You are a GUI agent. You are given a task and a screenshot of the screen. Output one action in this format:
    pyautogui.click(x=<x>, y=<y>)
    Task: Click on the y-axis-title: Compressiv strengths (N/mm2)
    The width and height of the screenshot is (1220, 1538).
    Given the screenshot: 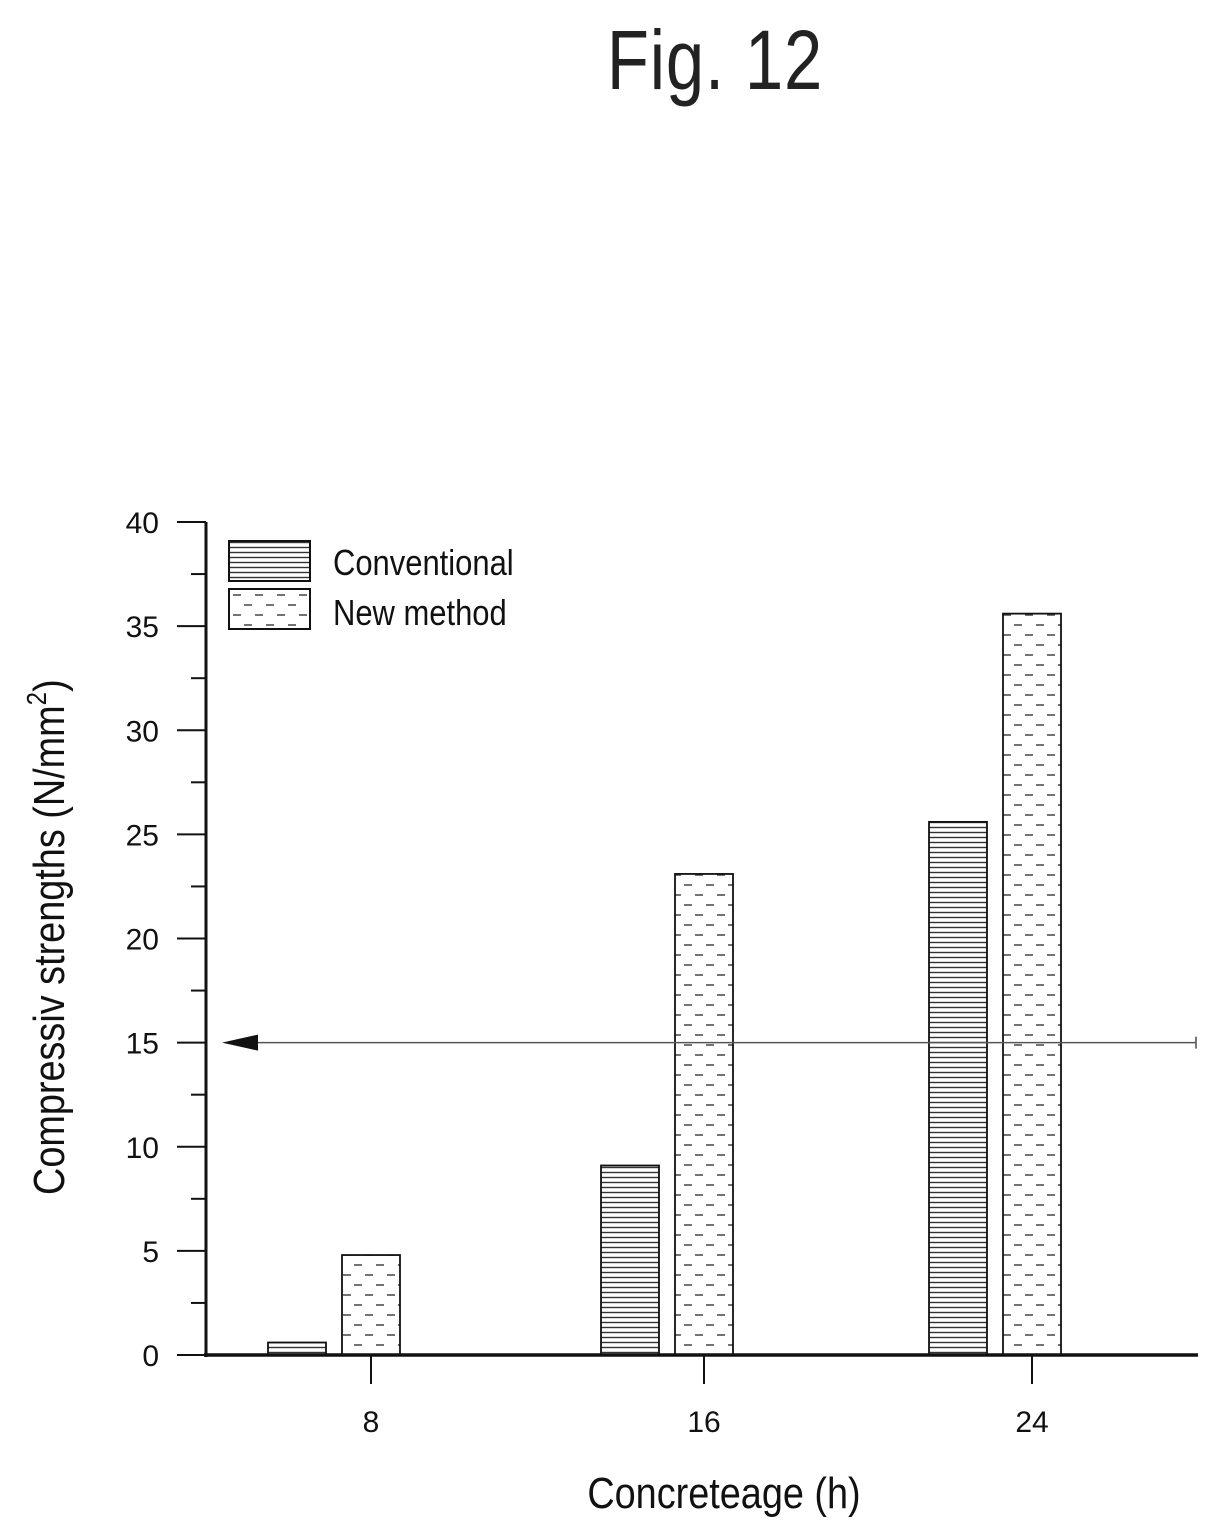 What is the action you would take?
    pyautogui.click(x=46, y=937)
    